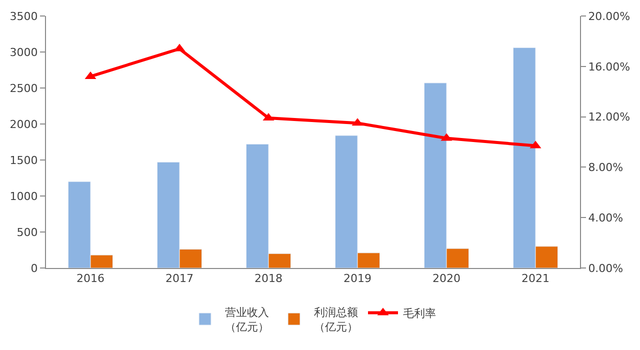 This screenshot has height=350, width=640. Describe the element at coordinates (606, 167) in the screenshot. I see `y2-tick-label: 8.00%` at that location.